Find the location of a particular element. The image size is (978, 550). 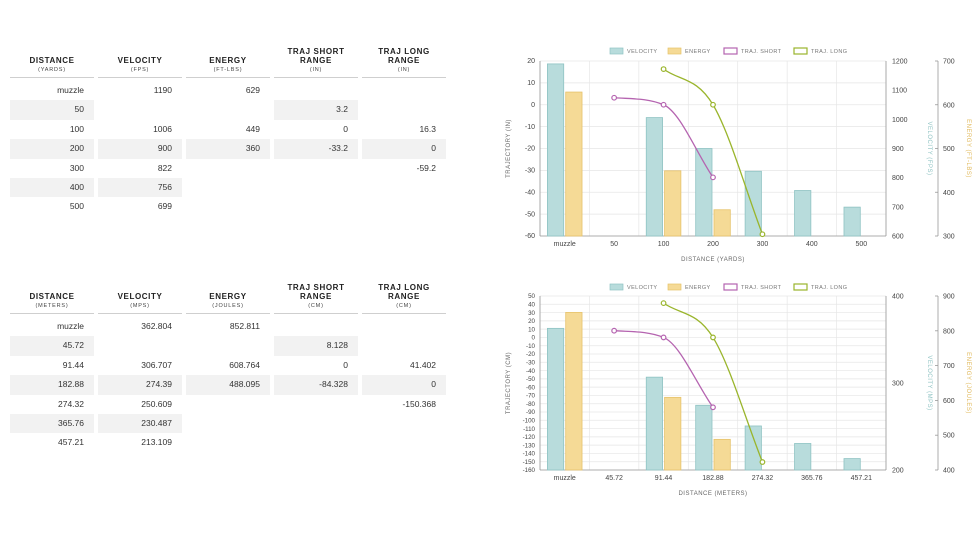

y-axis-title-trajectory: TRAJECTORY (CM) is located at coordinates (509, 383).